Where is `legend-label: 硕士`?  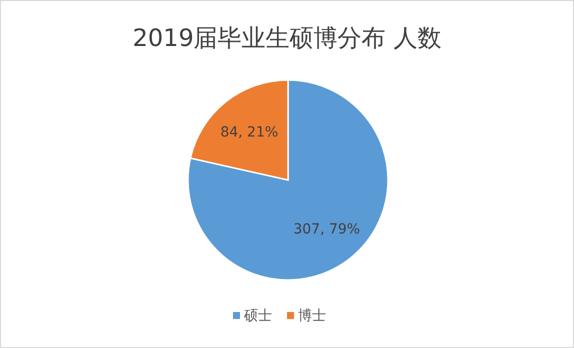 legend-label: 硕士 is located at coordinates (257, 316).